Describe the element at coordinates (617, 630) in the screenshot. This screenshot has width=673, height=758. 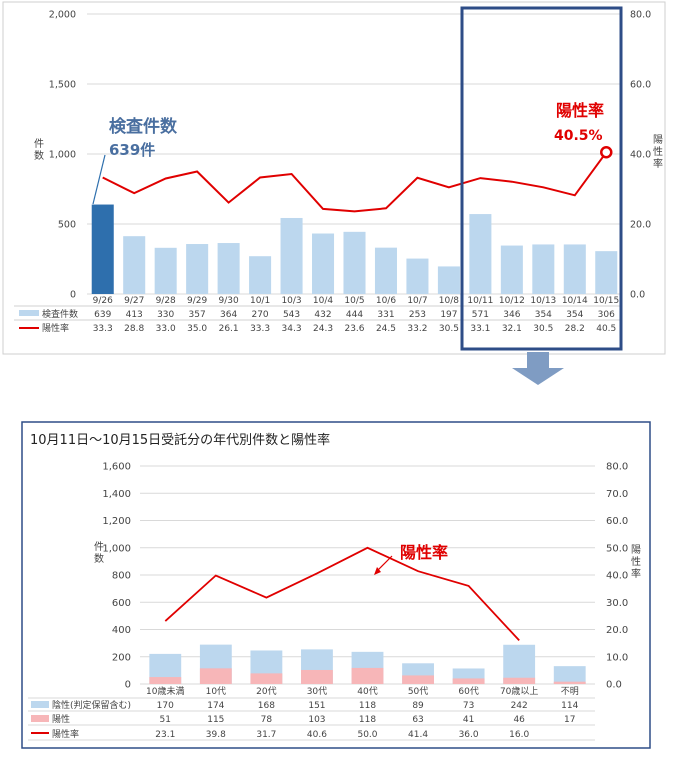
I see `bottom-ytick-right: 20.0` at that location.